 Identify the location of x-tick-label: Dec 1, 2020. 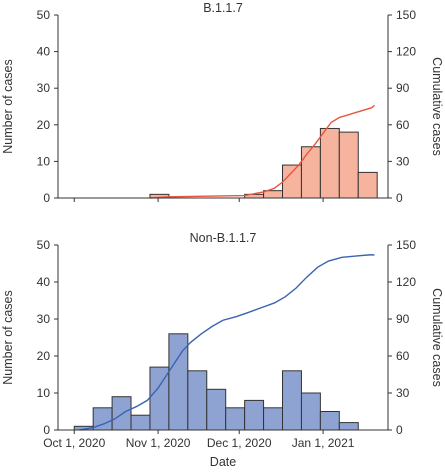
(239, 443).